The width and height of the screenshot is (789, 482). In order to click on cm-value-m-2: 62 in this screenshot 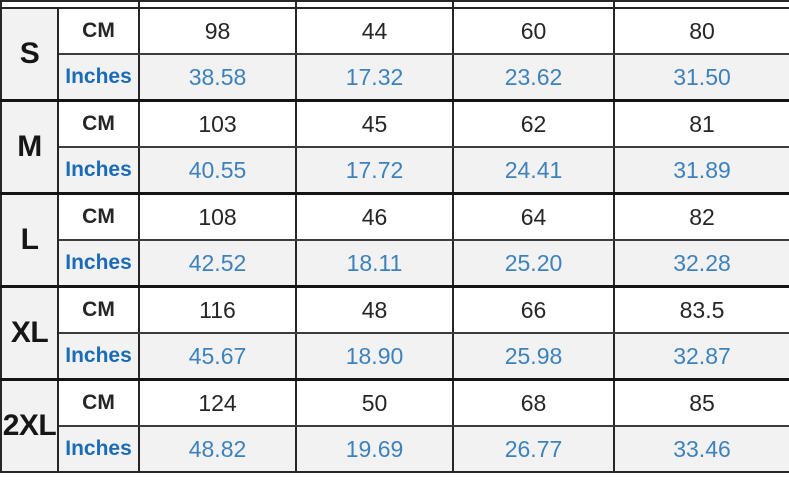, I will do `click(533, 123)`.